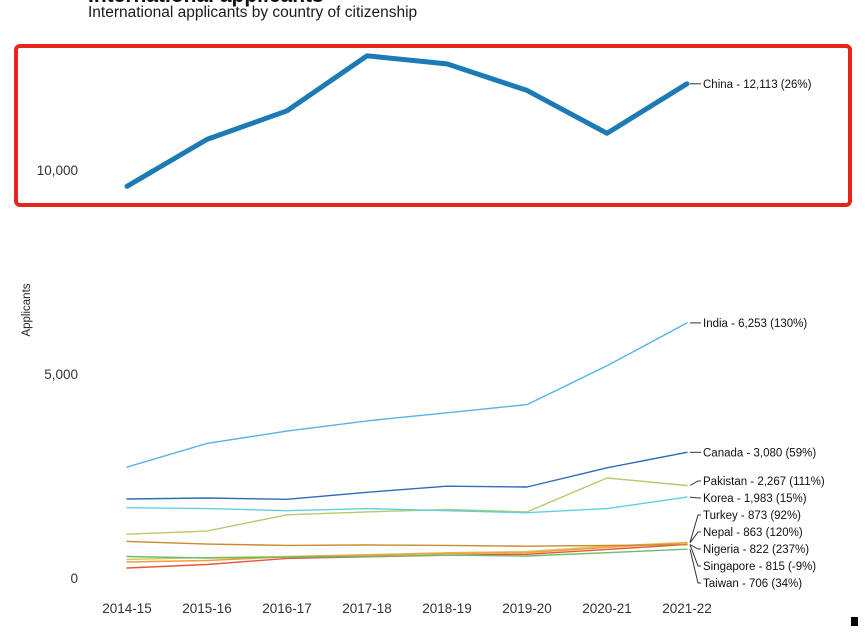 The image size is (865, 634). What do you see at coordinates (759, 453) in the screenshot?
I see `series-label-canada: Canada - 3,080 (59%)` at bounding box center [759, 453].